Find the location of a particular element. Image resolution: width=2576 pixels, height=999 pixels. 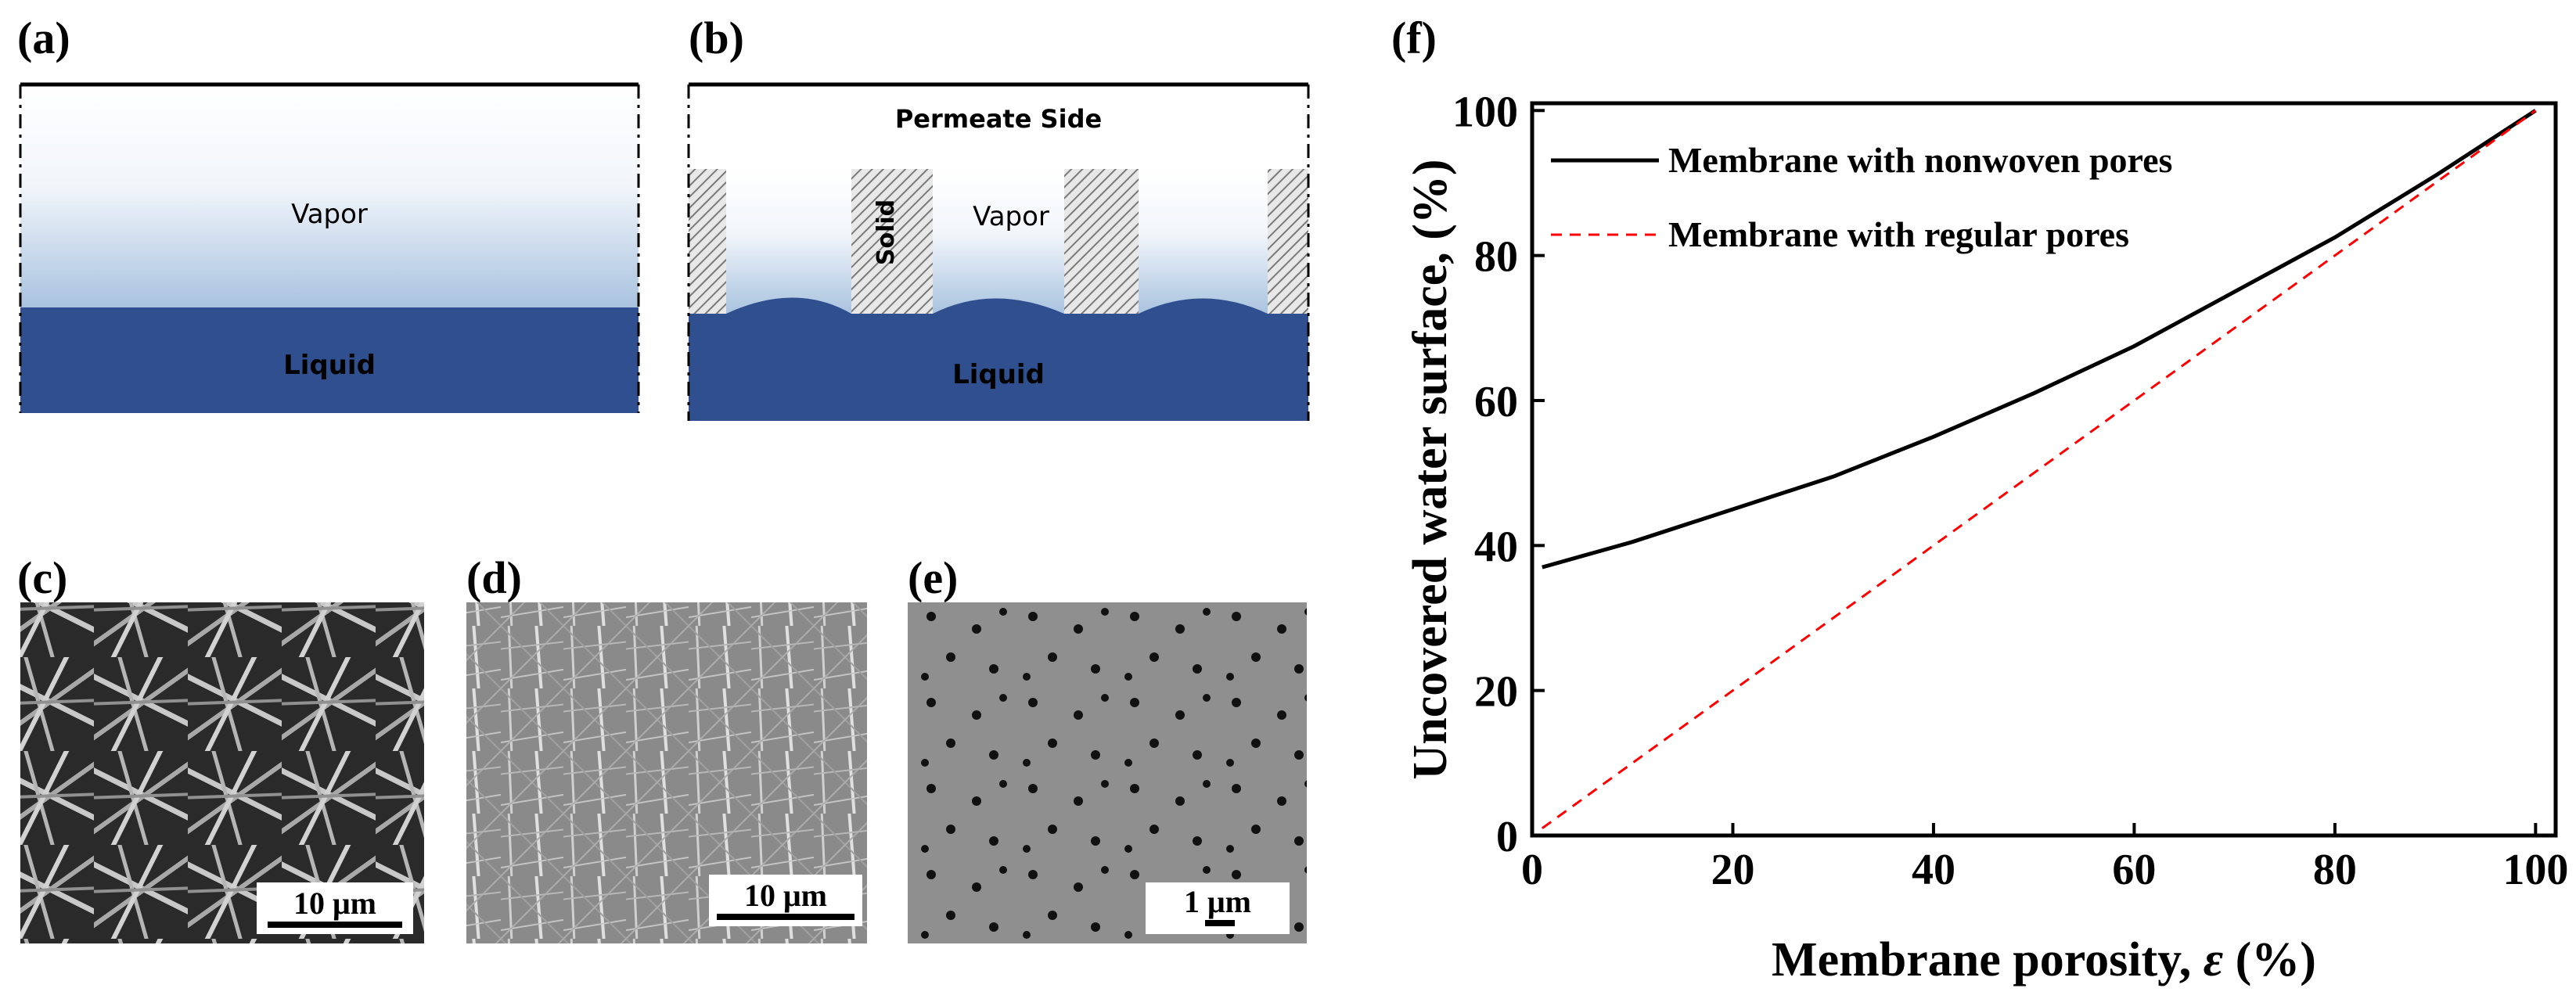

panel-b-permeate-region is located at coordinates (998, 126).